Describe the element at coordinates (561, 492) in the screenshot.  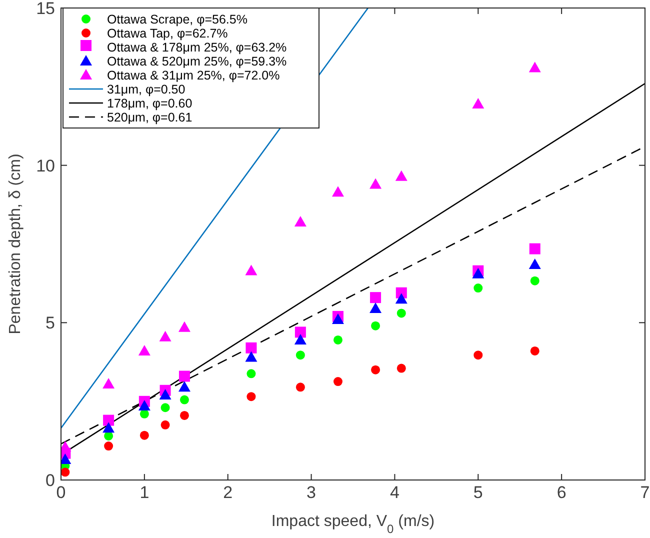
I see `x-tick-label: 6` at that location.